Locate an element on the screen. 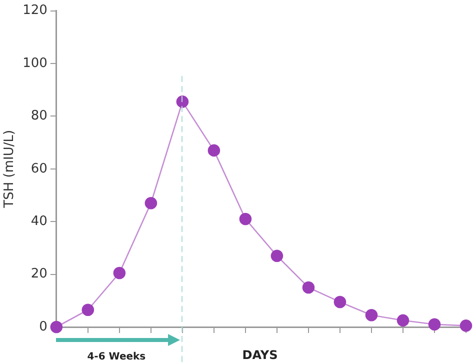  y-tick-label: 0 is located at coordinates (43, 326).